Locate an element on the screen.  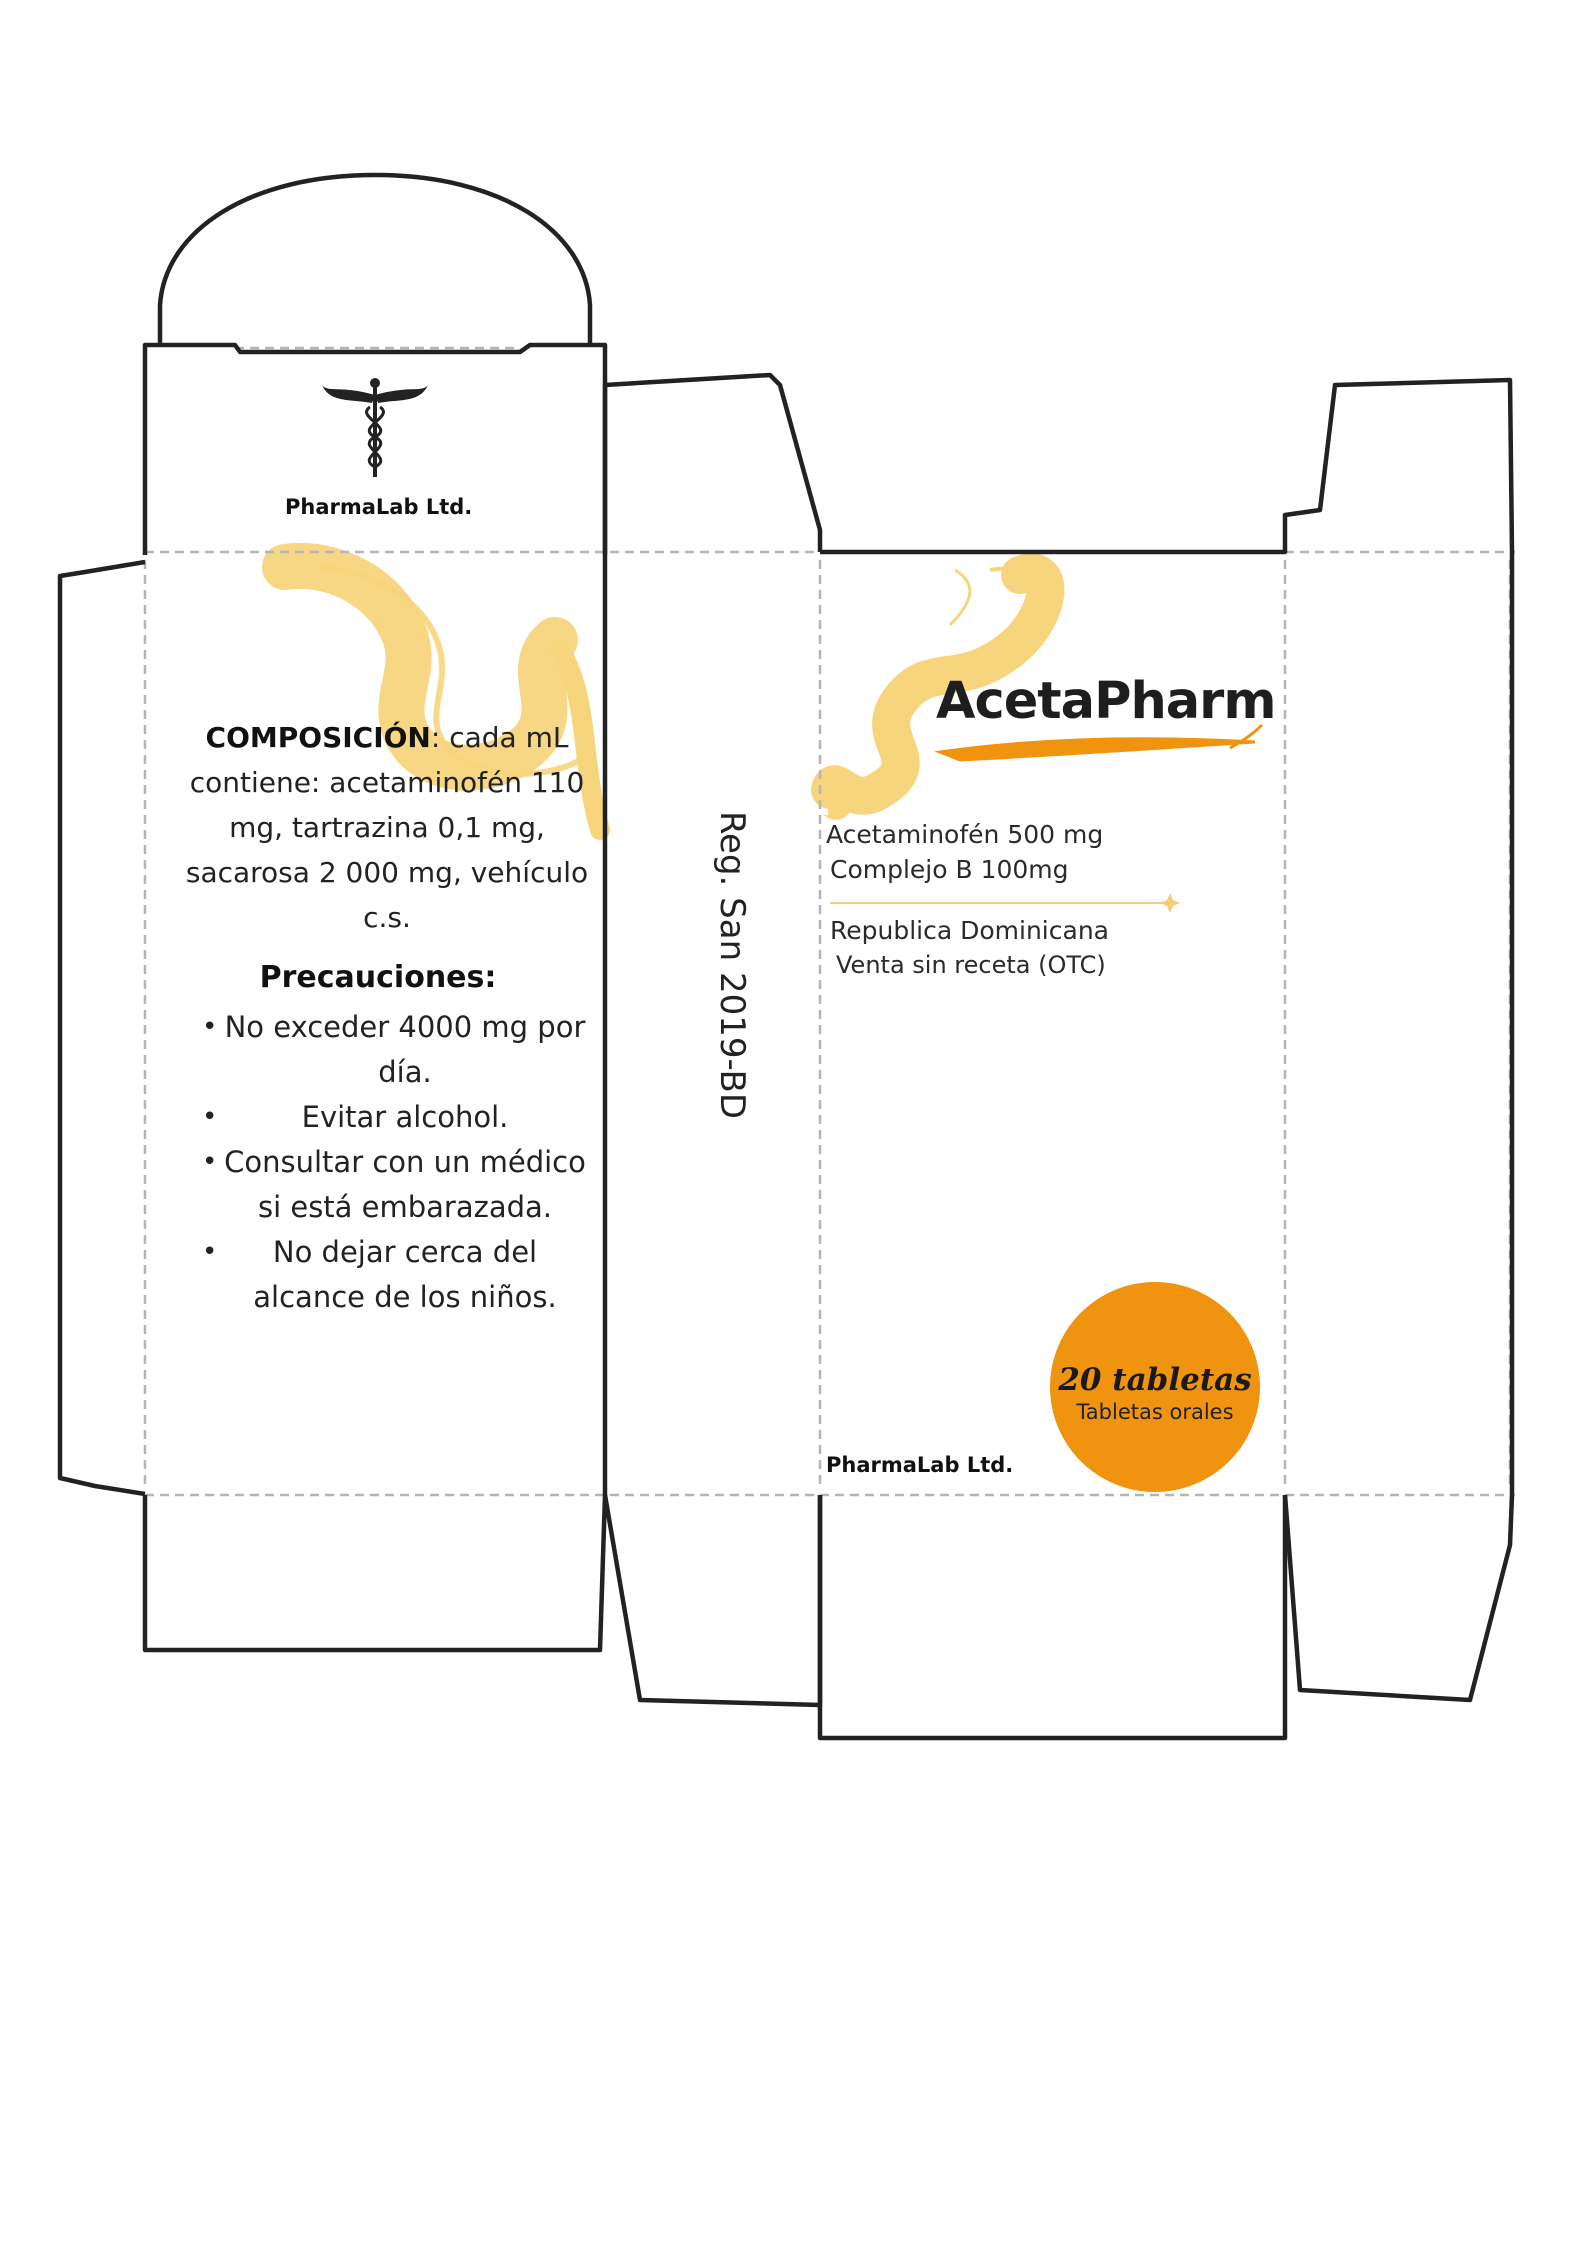
precaution-item: Evitar alcohol. is located at coordinates (387, 1117).